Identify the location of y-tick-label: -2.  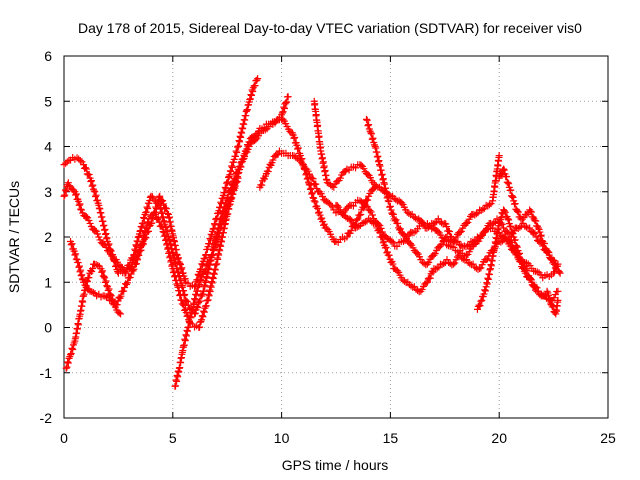
(46, 418).